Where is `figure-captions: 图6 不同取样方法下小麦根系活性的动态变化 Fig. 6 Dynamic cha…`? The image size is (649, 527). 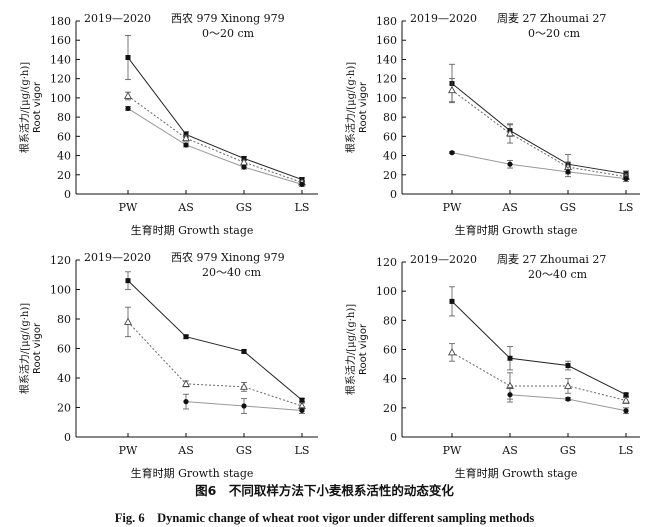
figure-captions: 图6 不同取样方法下小麦根系活性的动态变化 Fig. 6 Dynamic cha… is located at coordinates (324, 503).